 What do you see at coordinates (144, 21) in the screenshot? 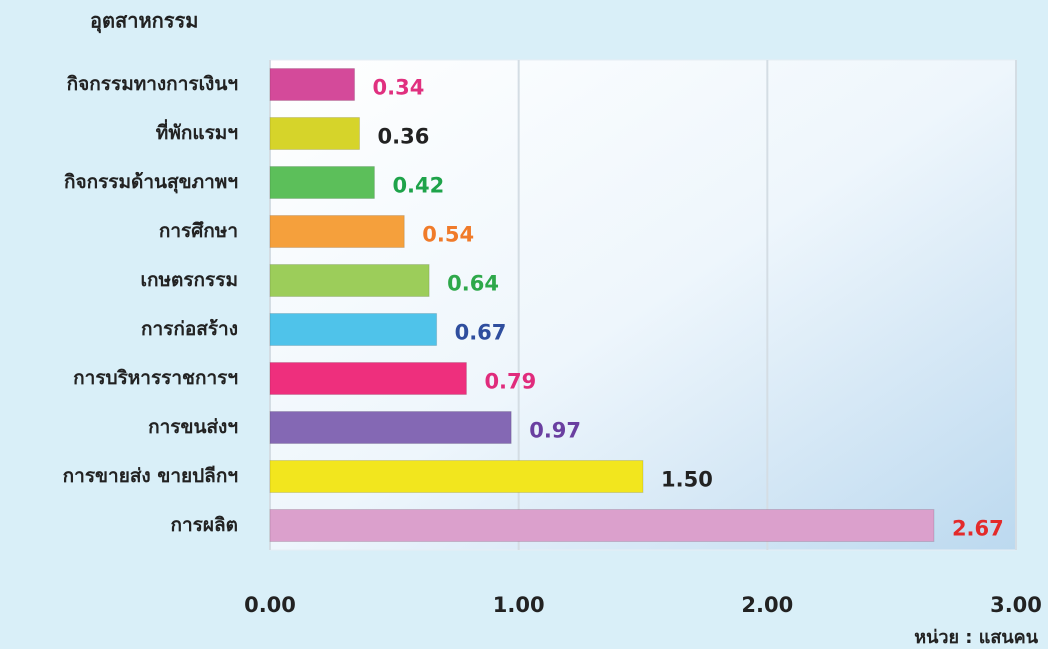
I see `axis-title: อุตสาหกรรม` at bounding box center [144, 21].